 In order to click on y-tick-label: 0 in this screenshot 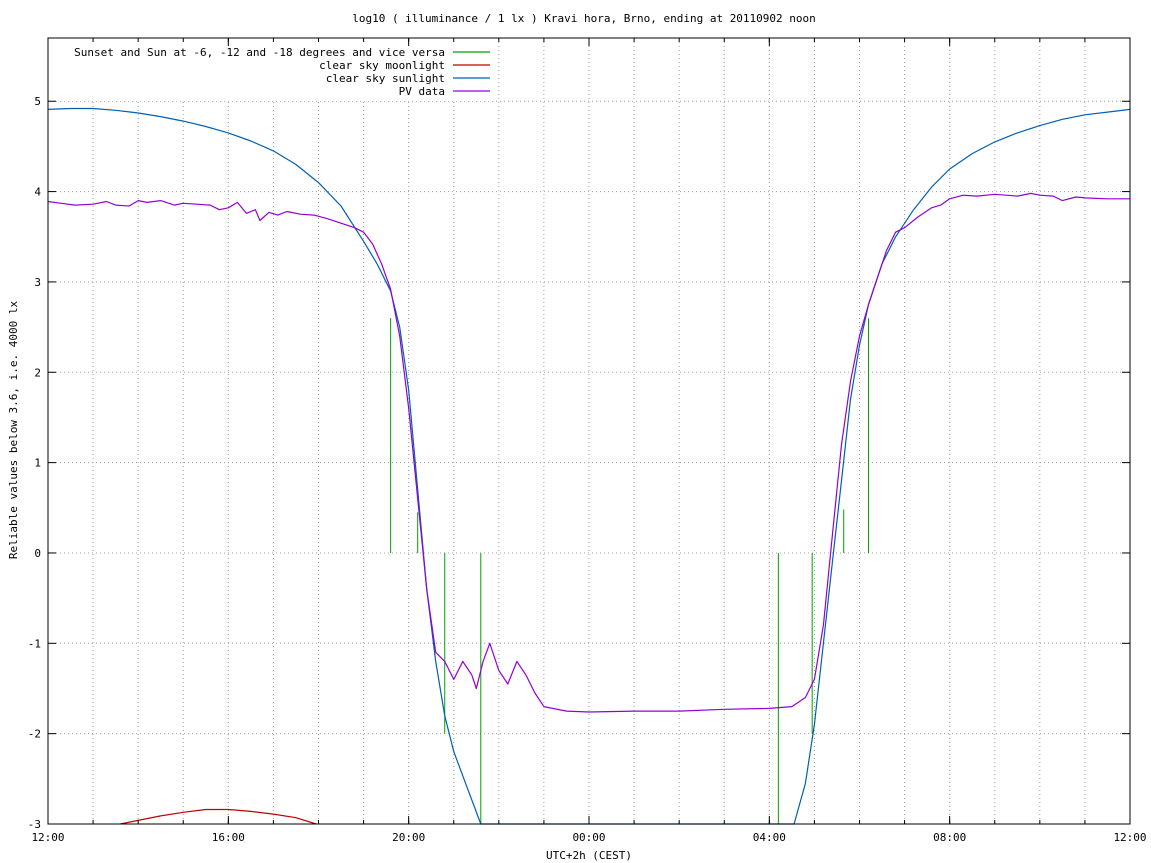, I will do `click(37, 553)`.